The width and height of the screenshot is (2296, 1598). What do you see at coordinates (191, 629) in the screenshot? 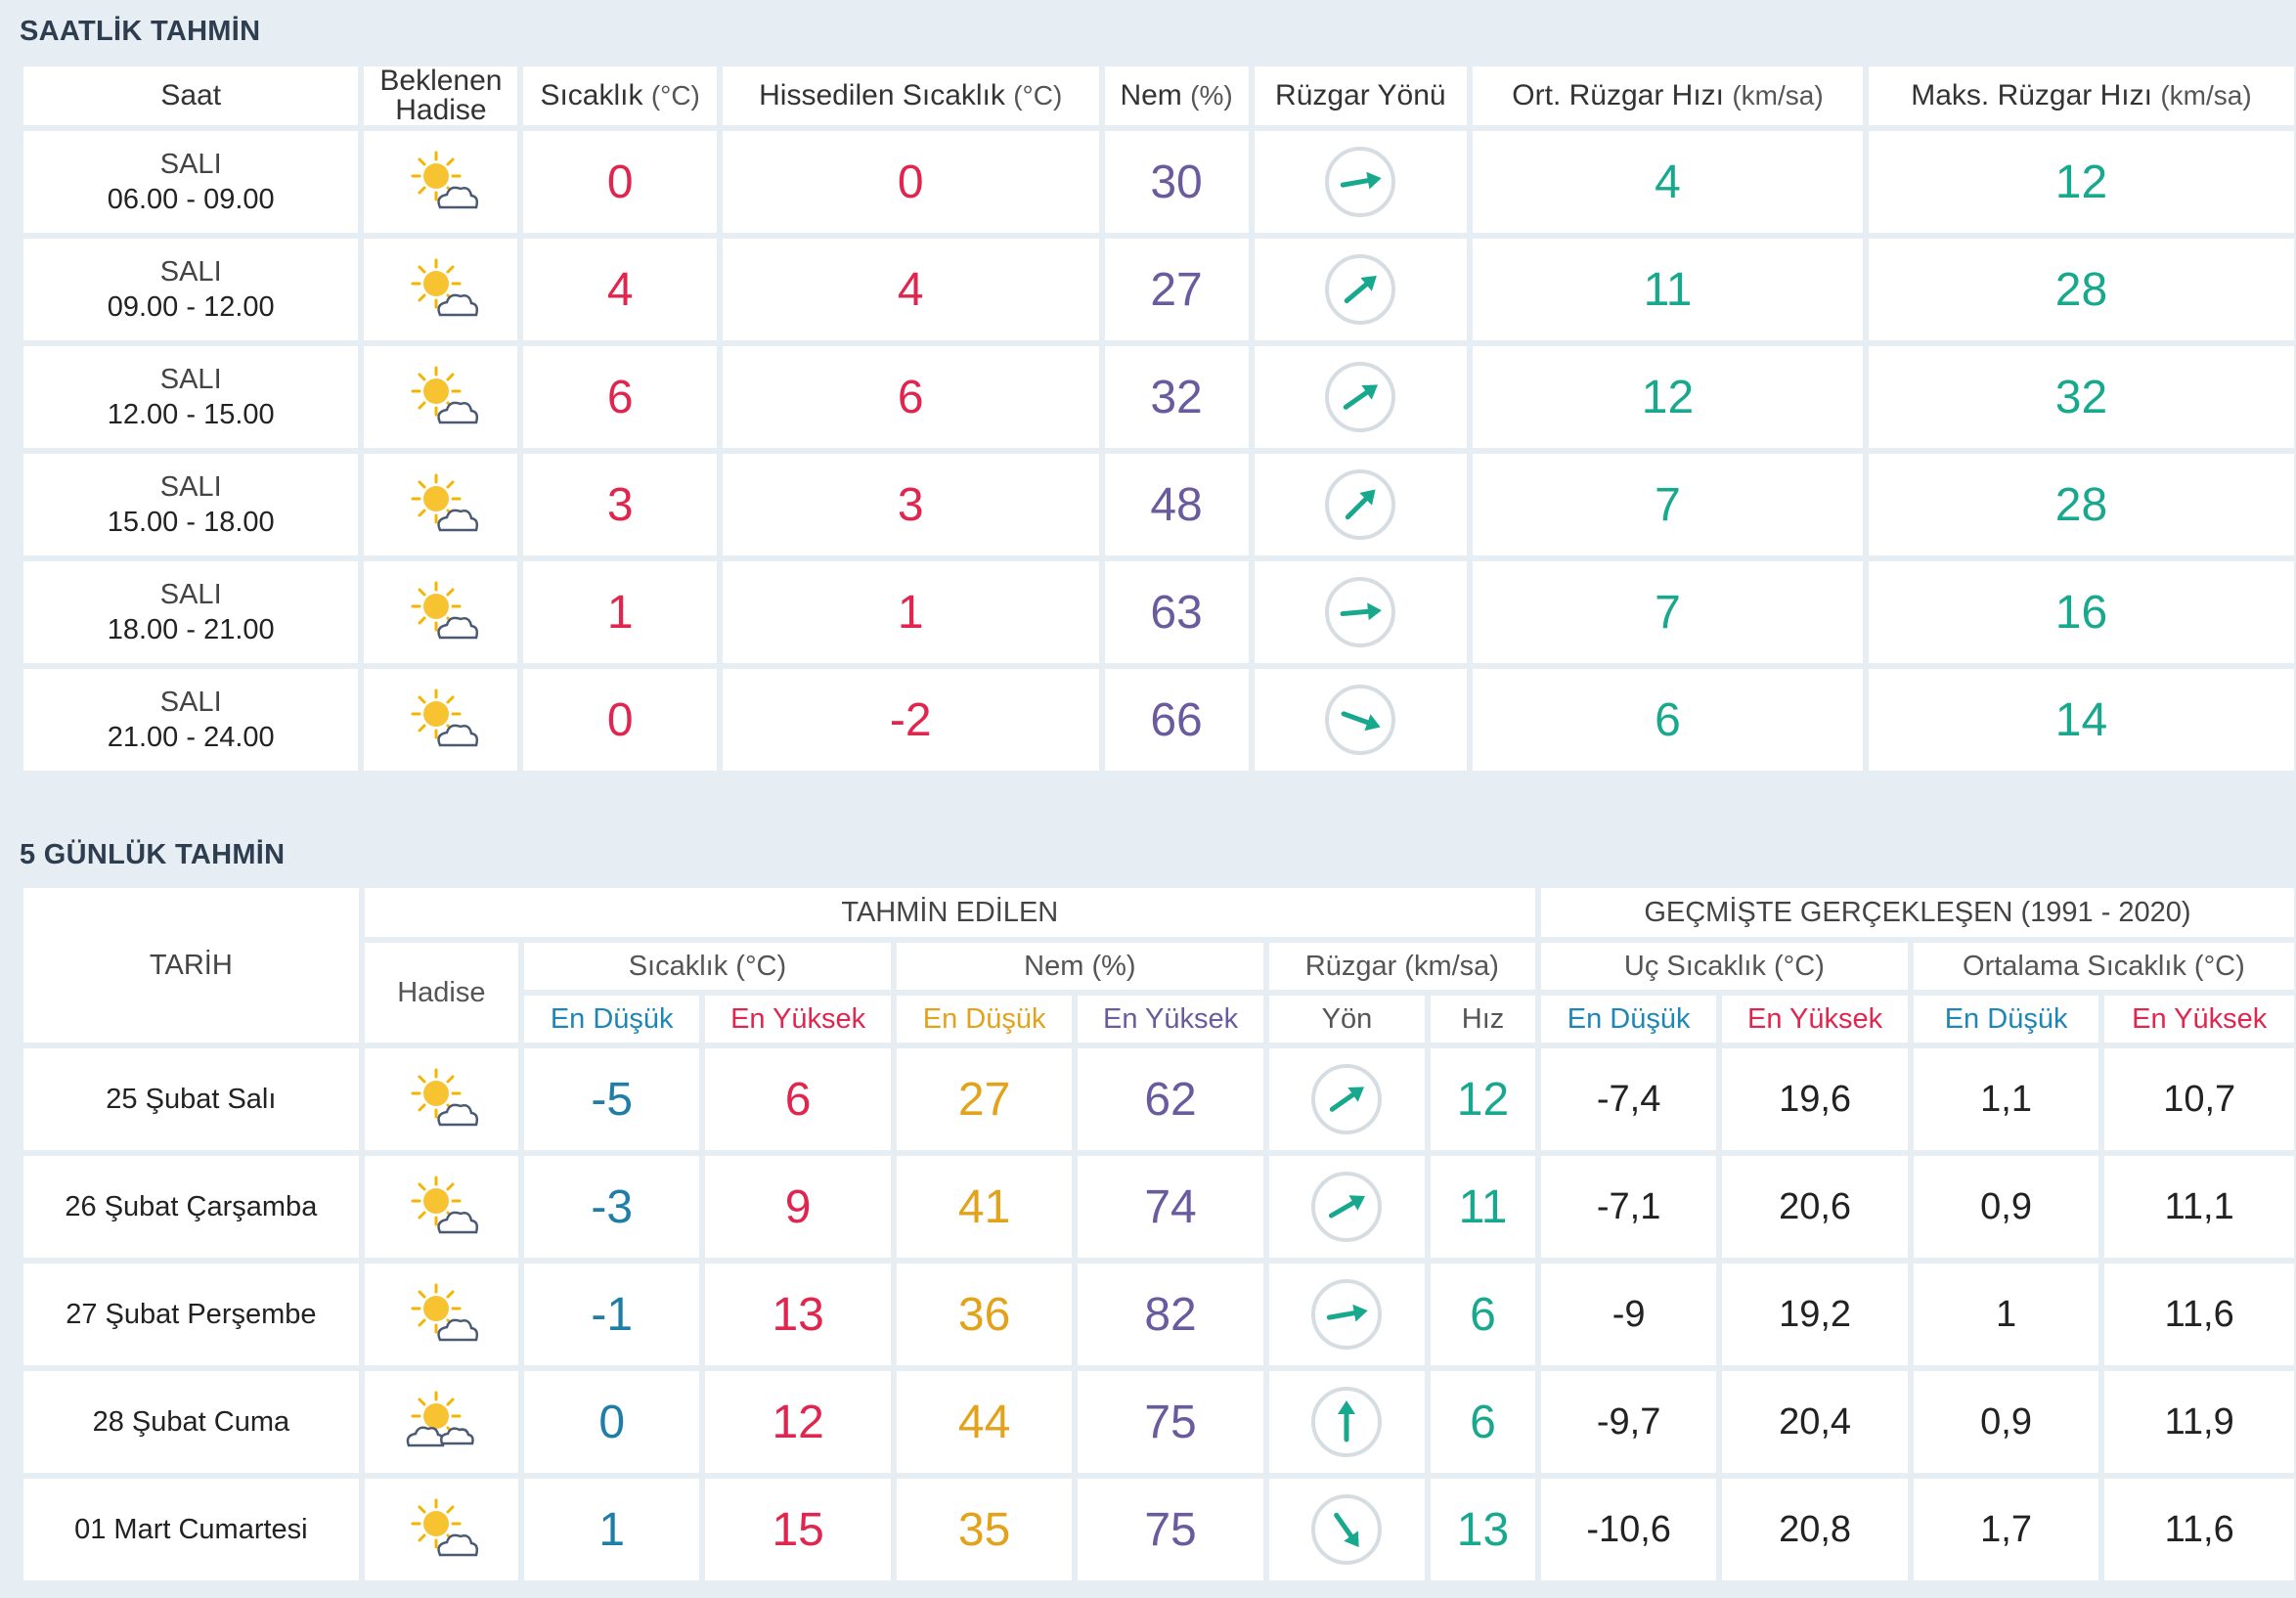
I see `time-range: 18.00 - 21.00` at bounding box center [191, 629].